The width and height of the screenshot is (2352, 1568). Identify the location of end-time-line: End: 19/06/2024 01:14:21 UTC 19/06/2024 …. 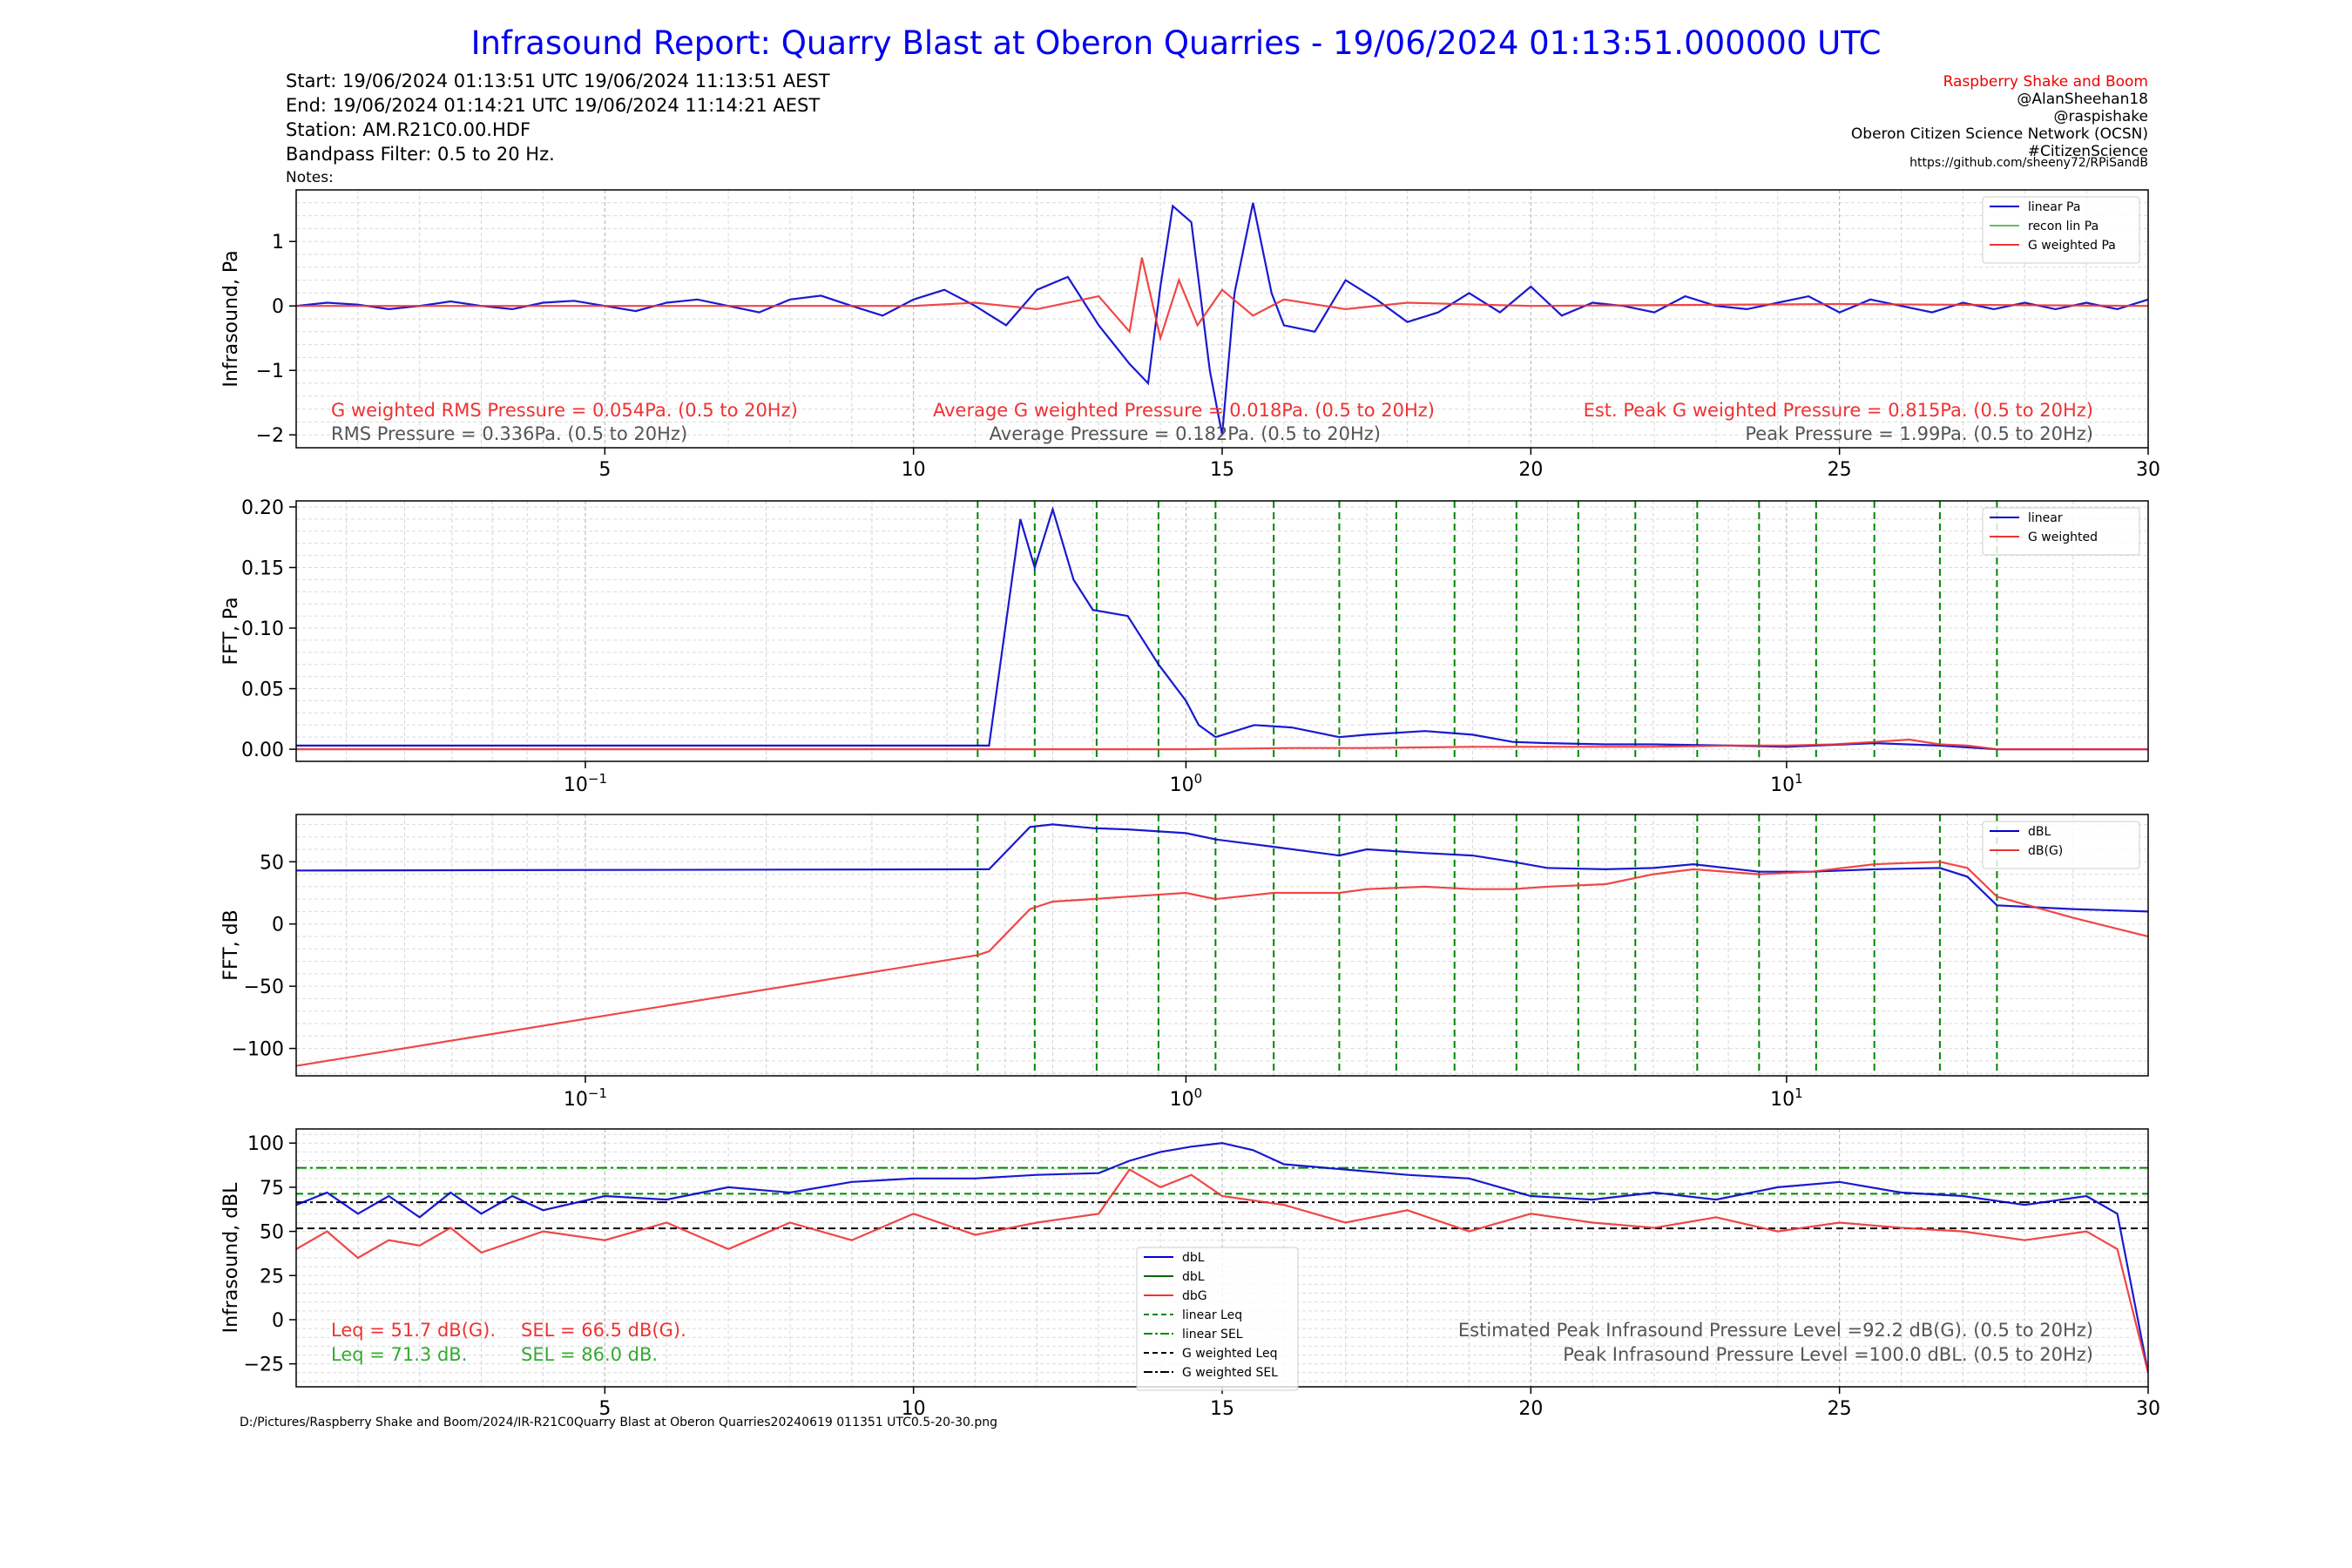
(553, 106).